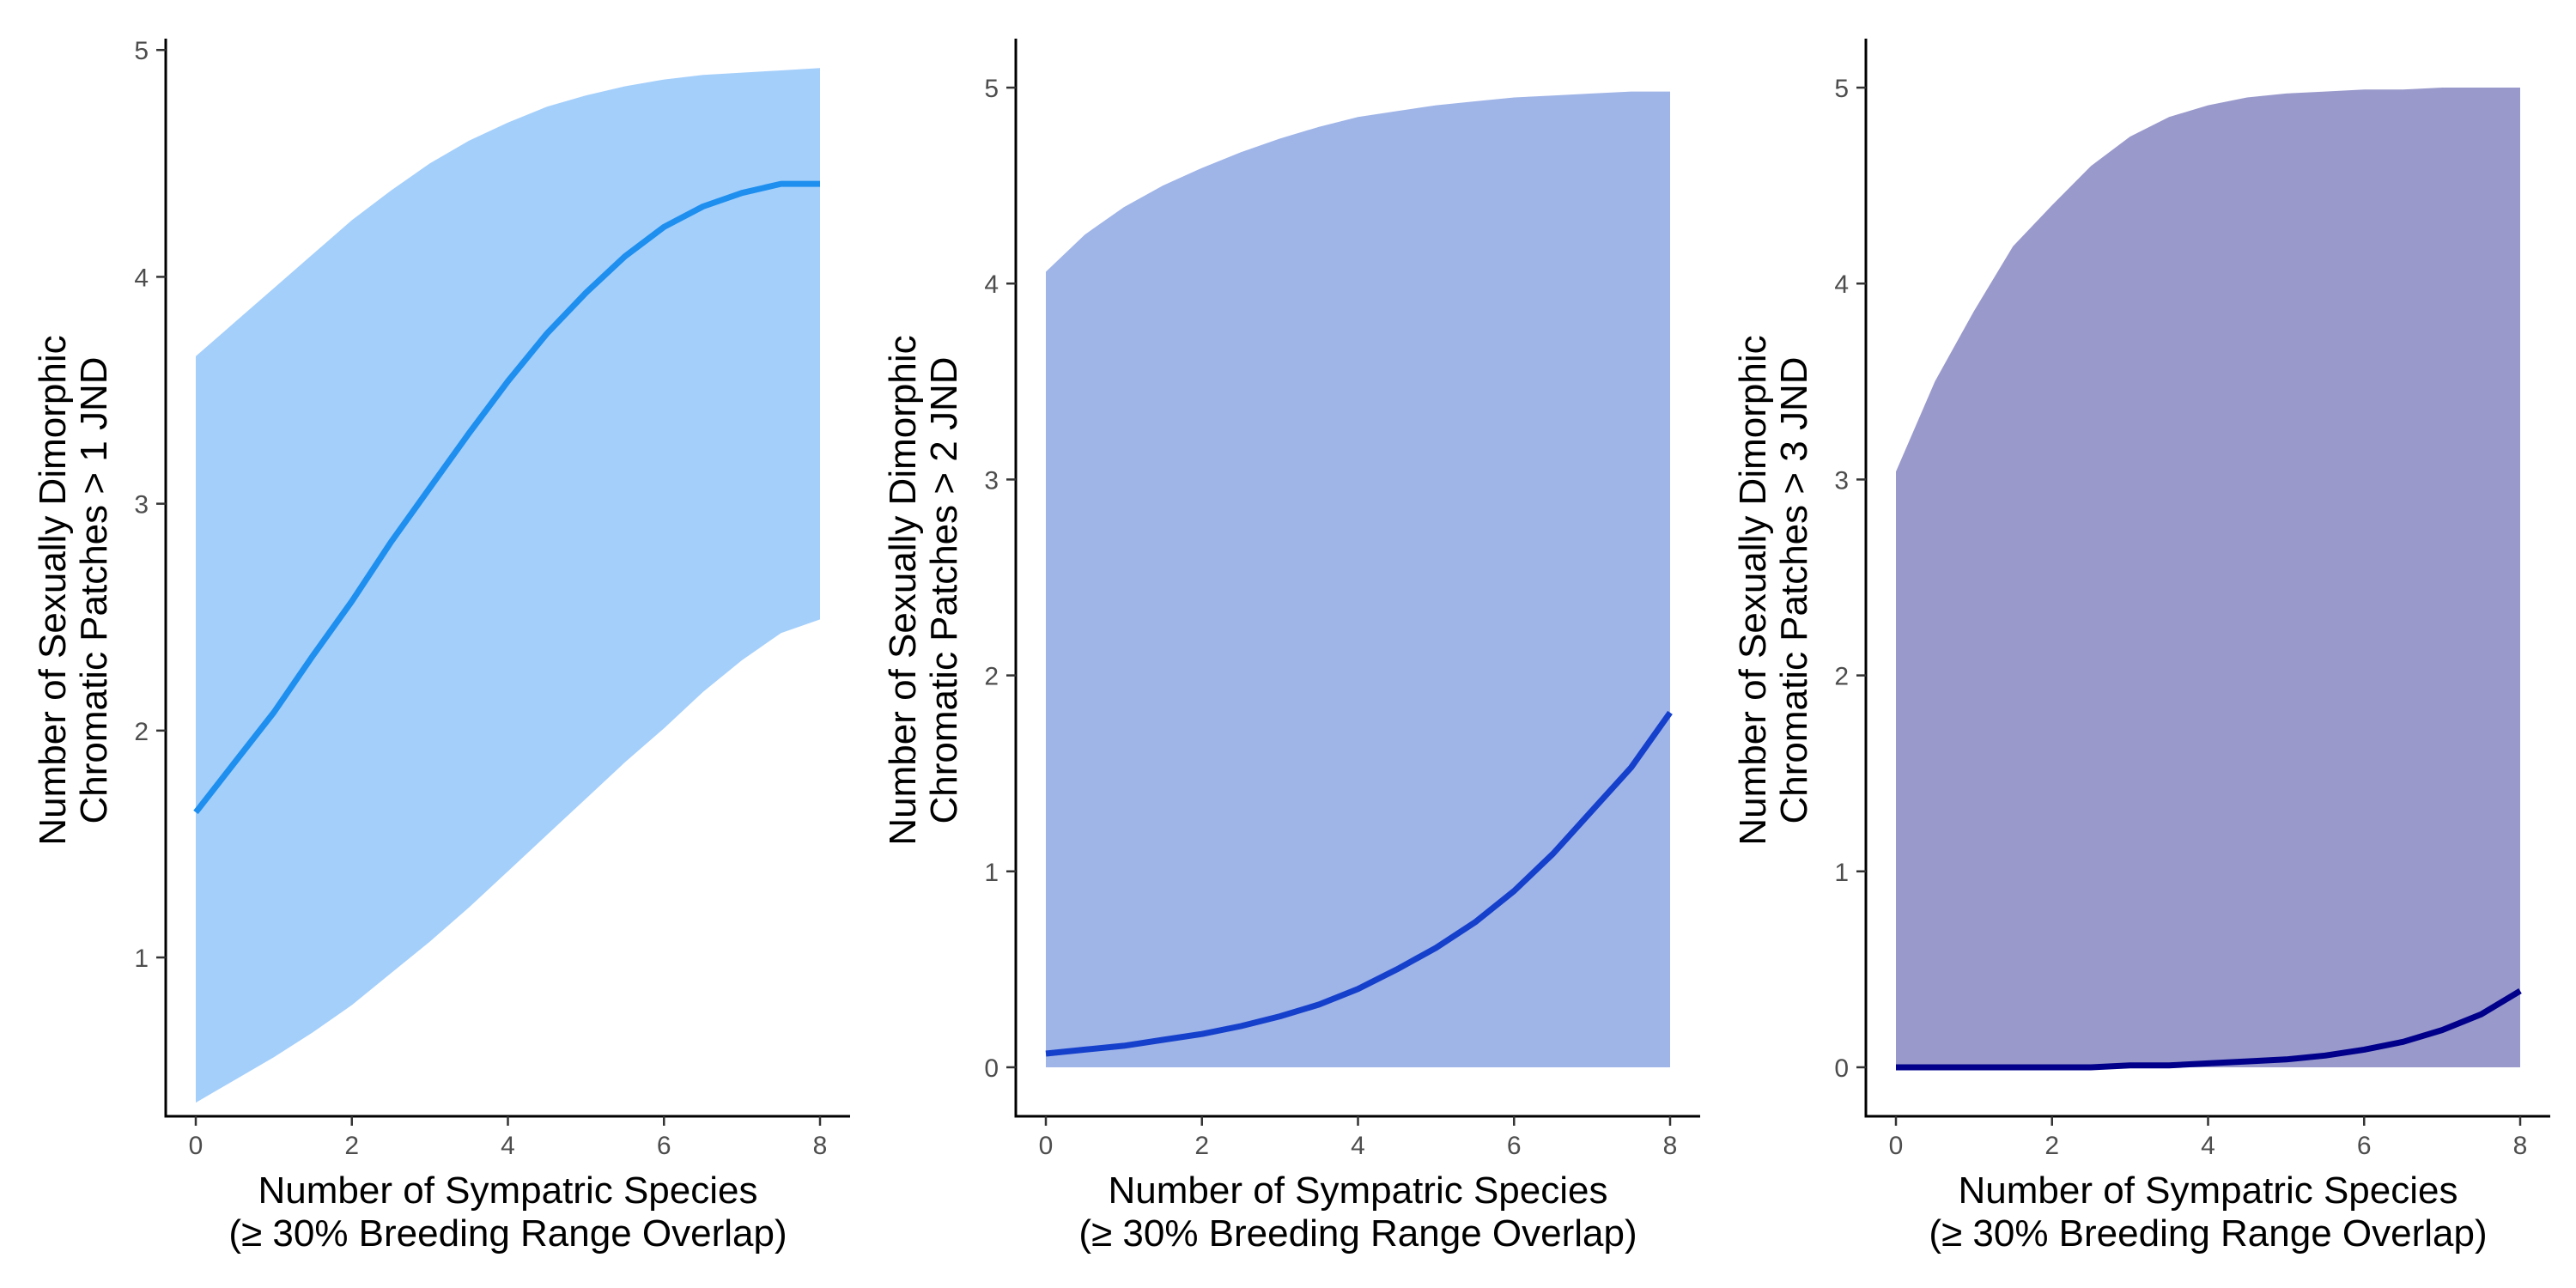 This screenshot has width=2576, height=1288. Describe the element at coordinates (94, 589) in the screenshot. I see `y-axis-title: Chromatic Patches > 1 JND` at that location.